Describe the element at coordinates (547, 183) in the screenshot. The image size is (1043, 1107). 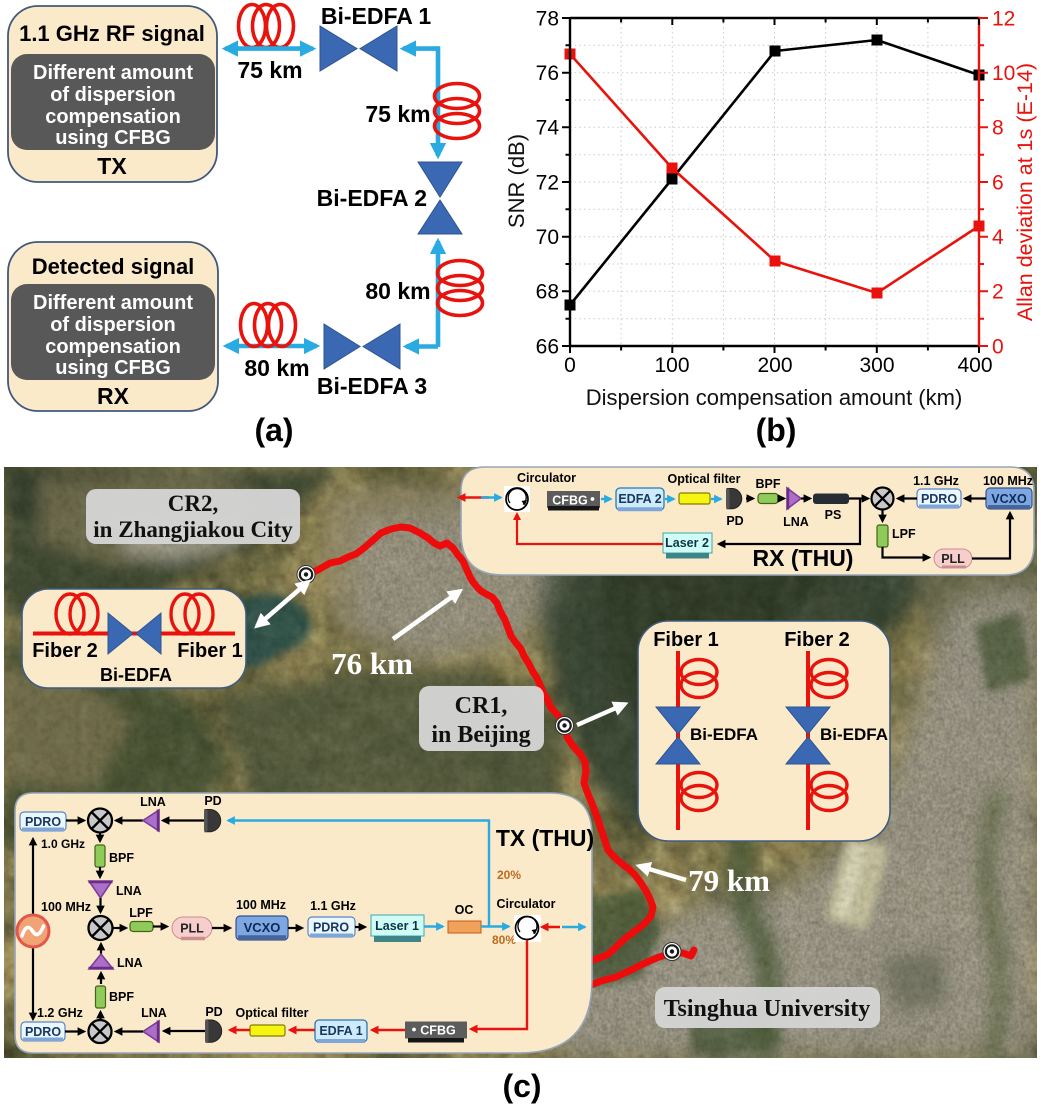
I see `svg-text: 72` at that location.